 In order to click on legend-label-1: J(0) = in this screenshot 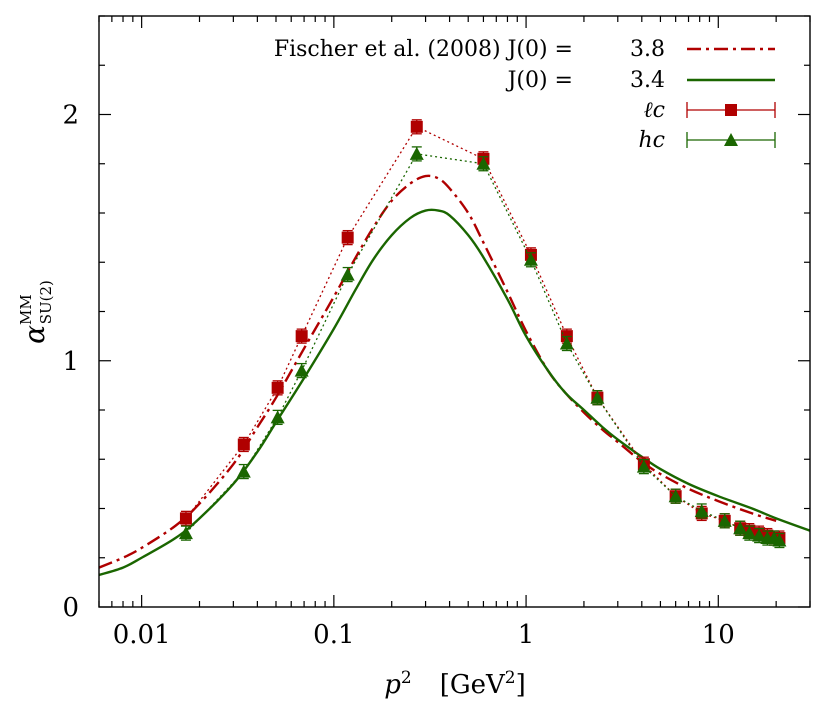, I will do `click(539, 80)`.